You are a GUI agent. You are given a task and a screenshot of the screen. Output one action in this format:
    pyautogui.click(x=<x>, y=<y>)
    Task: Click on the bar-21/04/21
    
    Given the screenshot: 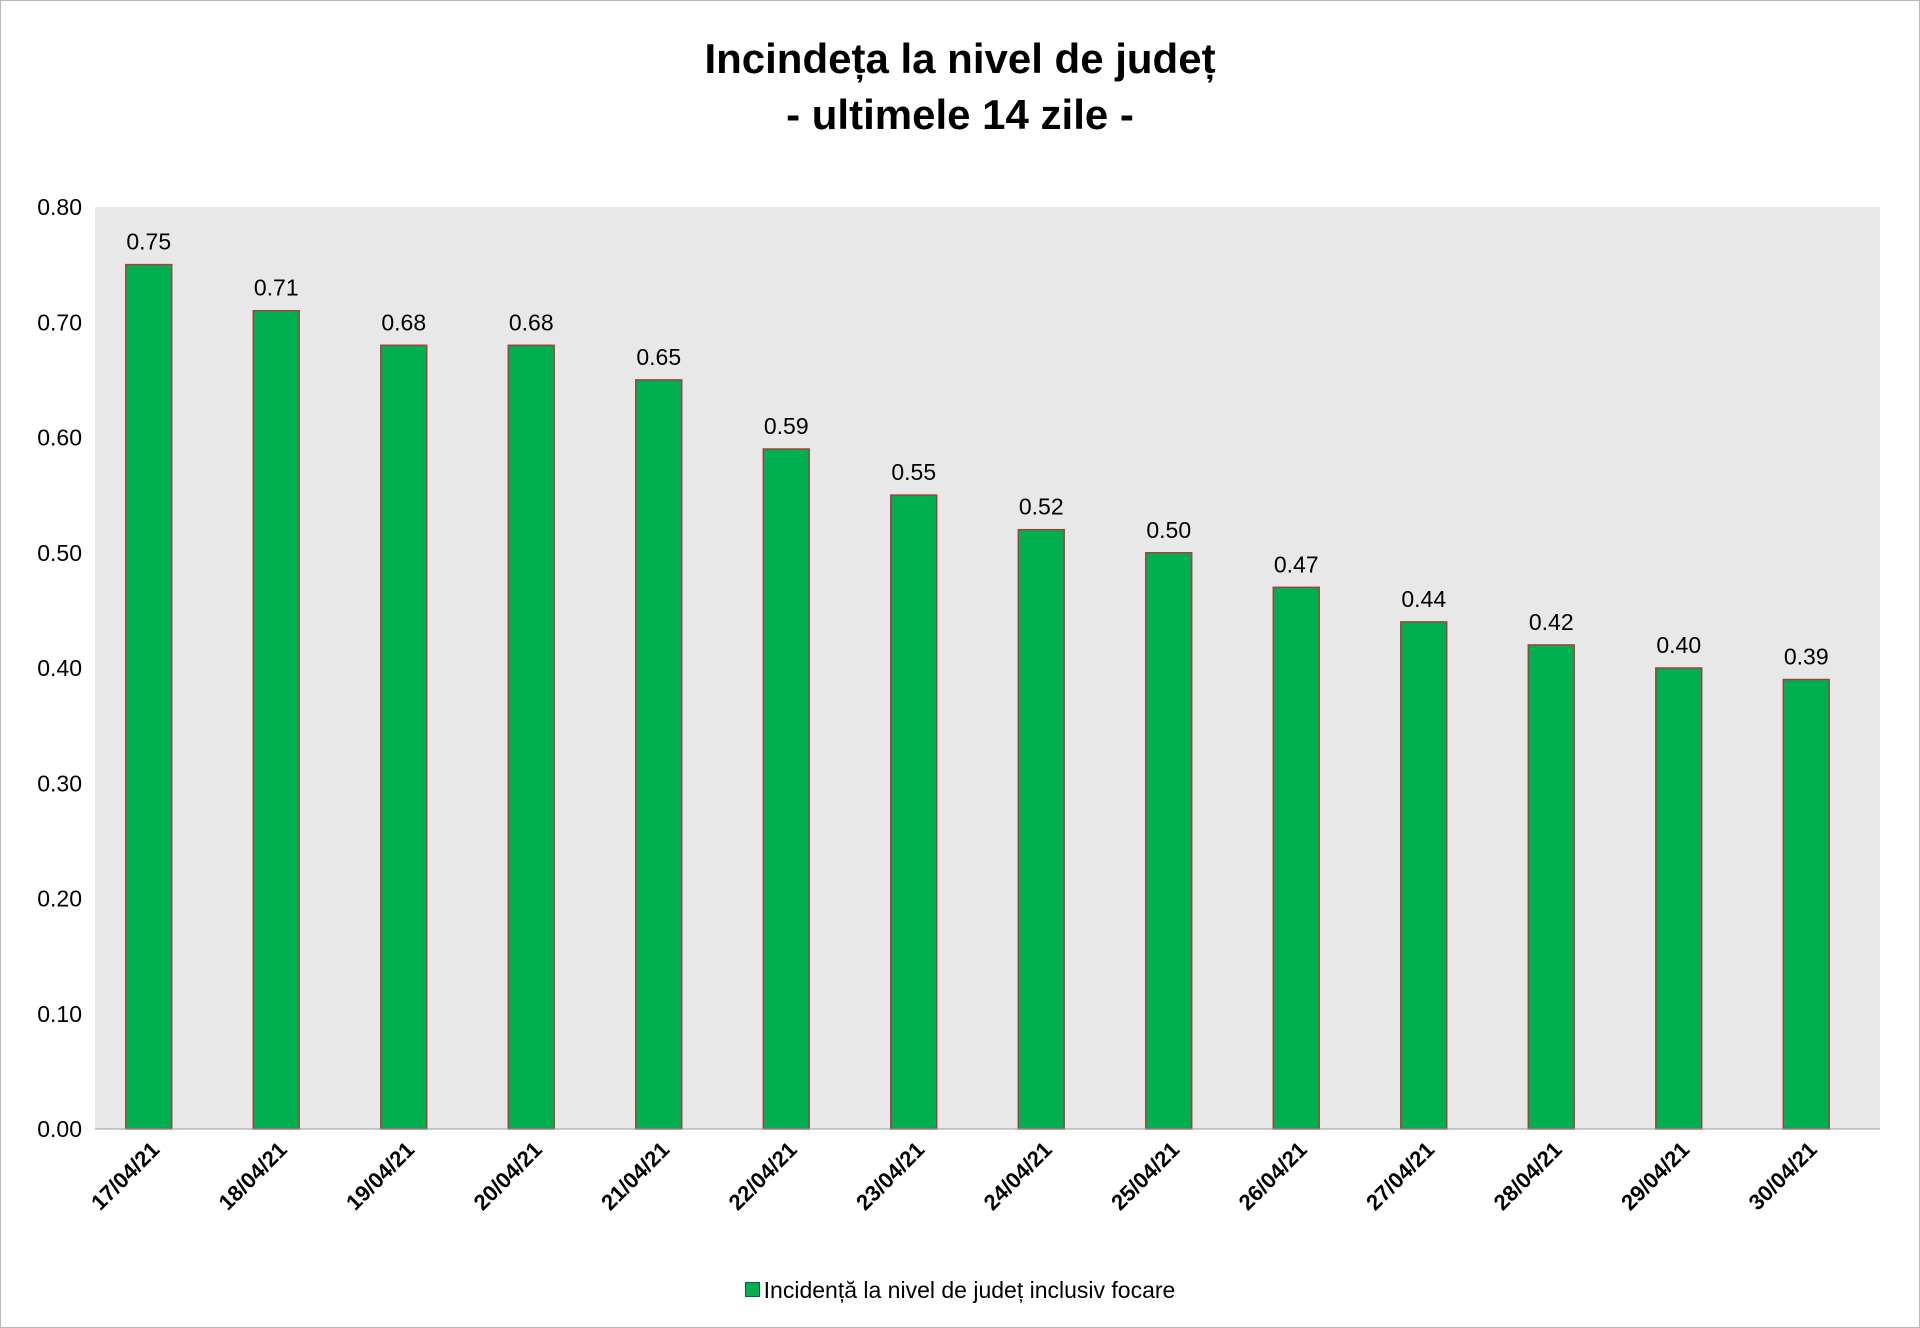 What is the action you would take?
    pyautogui.click(x=659, y=754)
    